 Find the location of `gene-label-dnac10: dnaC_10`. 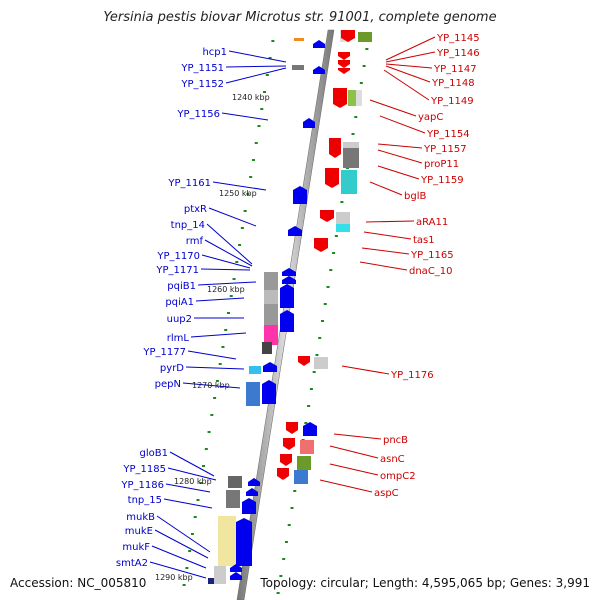

gene-label-dnac10: dnaC_10 is located at coordinates (431, 271).